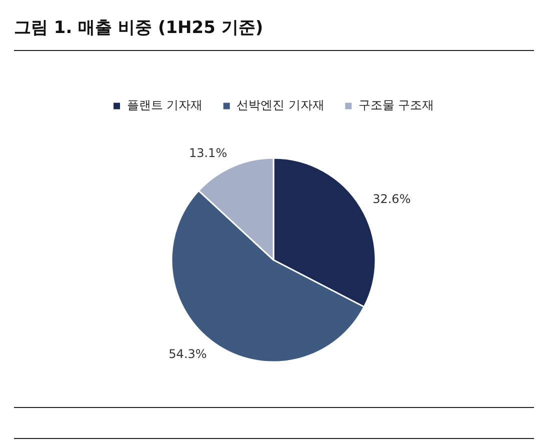 The width and height of the screenshot is (547, 447). Describe the element at coordinates (280, 105) in the screenshot. I see `legend-label: 선박엔진 기자재` at that location.